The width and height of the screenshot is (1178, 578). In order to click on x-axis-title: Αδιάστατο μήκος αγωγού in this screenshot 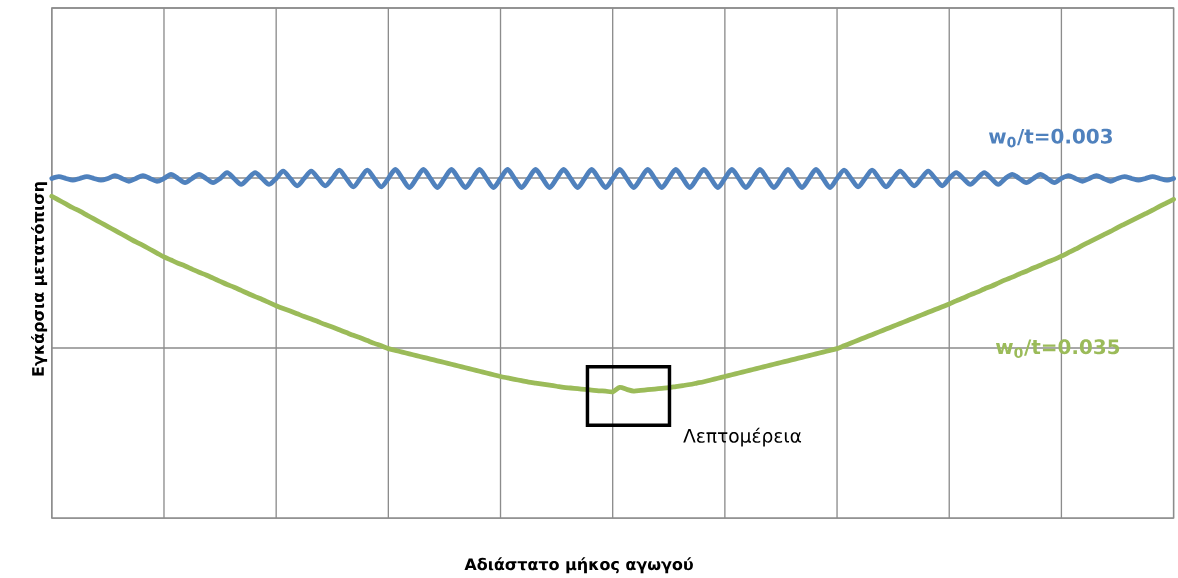, I will do `click(578, 565)`.